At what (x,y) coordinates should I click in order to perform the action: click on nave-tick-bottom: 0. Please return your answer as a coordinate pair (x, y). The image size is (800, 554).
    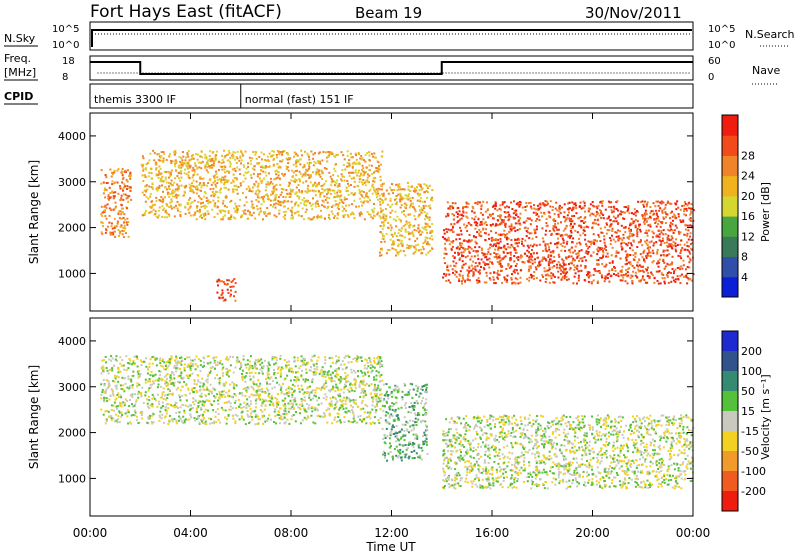
    Looking at the image, I should click on (711, 77).